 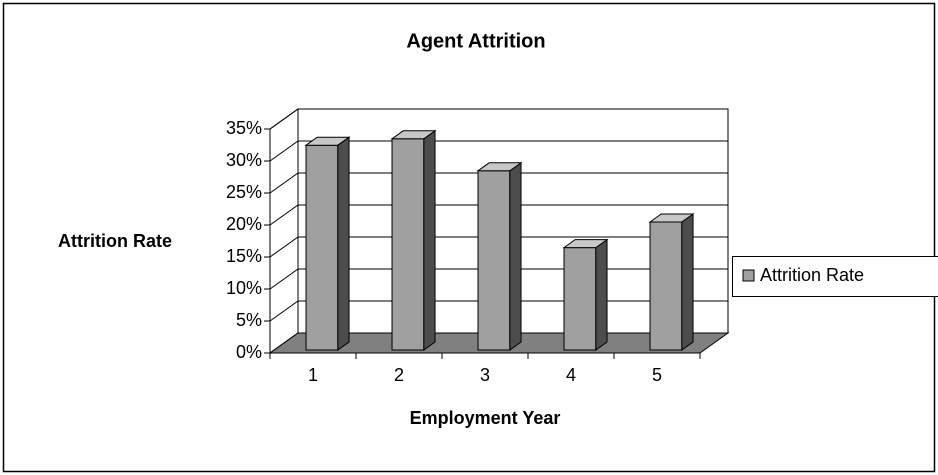 What do you see at coordinates (244, 128) in the screenshot?
I see `y-tick-label: 35%` at bounding box center [244, 128].